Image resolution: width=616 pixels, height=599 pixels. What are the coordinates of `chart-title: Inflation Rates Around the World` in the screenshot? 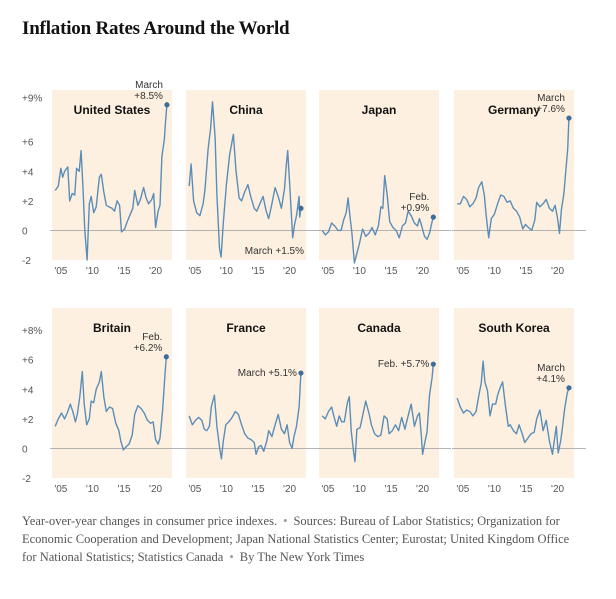 It's located at (156, 28).